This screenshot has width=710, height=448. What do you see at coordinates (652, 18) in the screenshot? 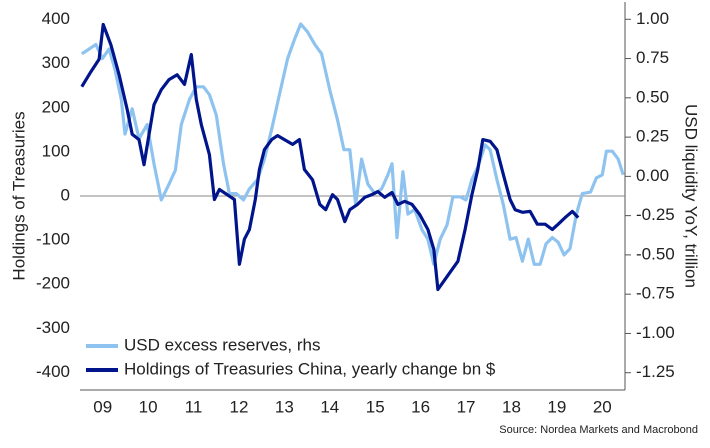
I see `y2-tick-label: 1.00` at bounding box center [652, 18].